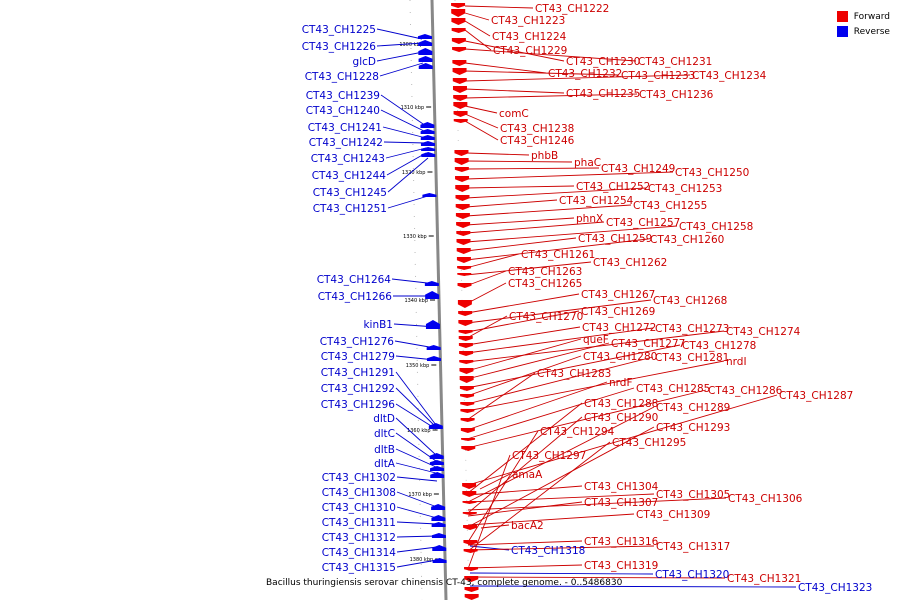  What do you see at coordinates (618, 295) in the screenshot?
I see `gene-label-ct43-ch1267: CT43_CH1267` at bounding box center [618, 295].